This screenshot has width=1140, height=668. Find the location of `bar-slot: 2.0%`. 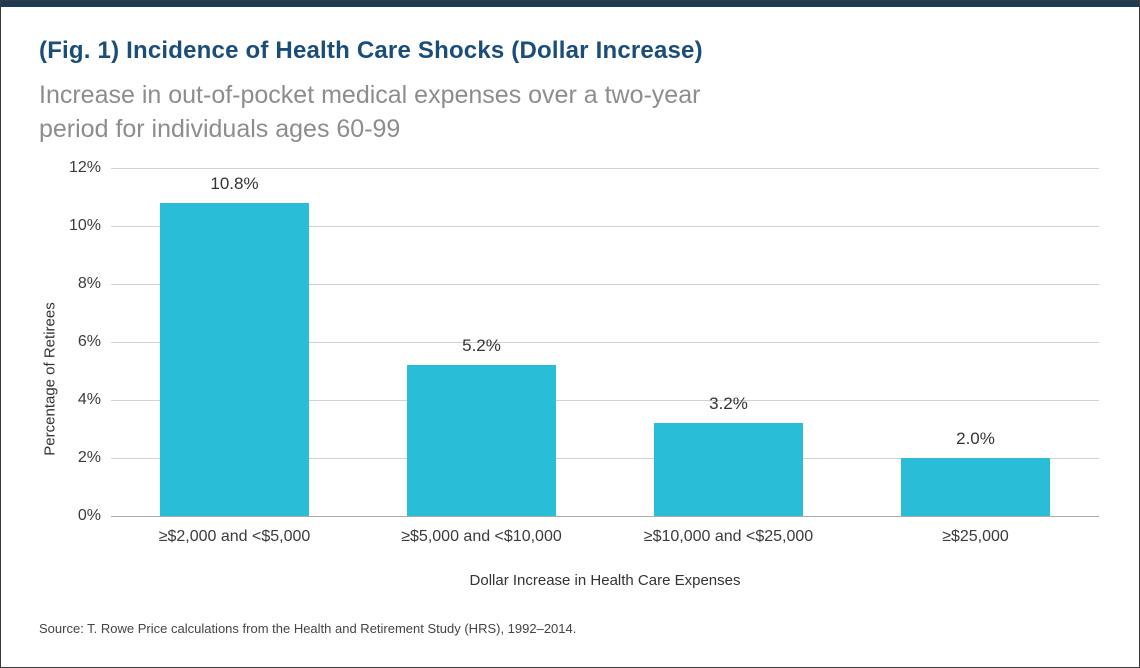

bar-slot: 2.0% is located at coordinates (975, 342).